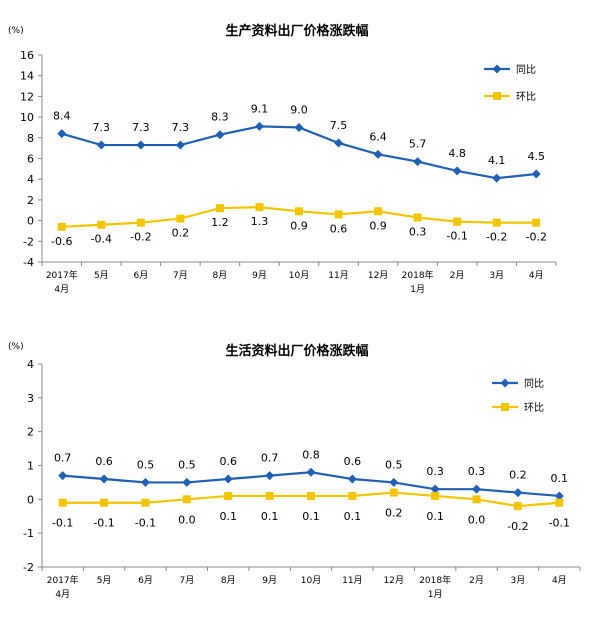 The height and width of the screenshot is (624, 593). Describe the element at coordinates (536, 156) in the screenshot. I see `data-label: 4.5` at that location.